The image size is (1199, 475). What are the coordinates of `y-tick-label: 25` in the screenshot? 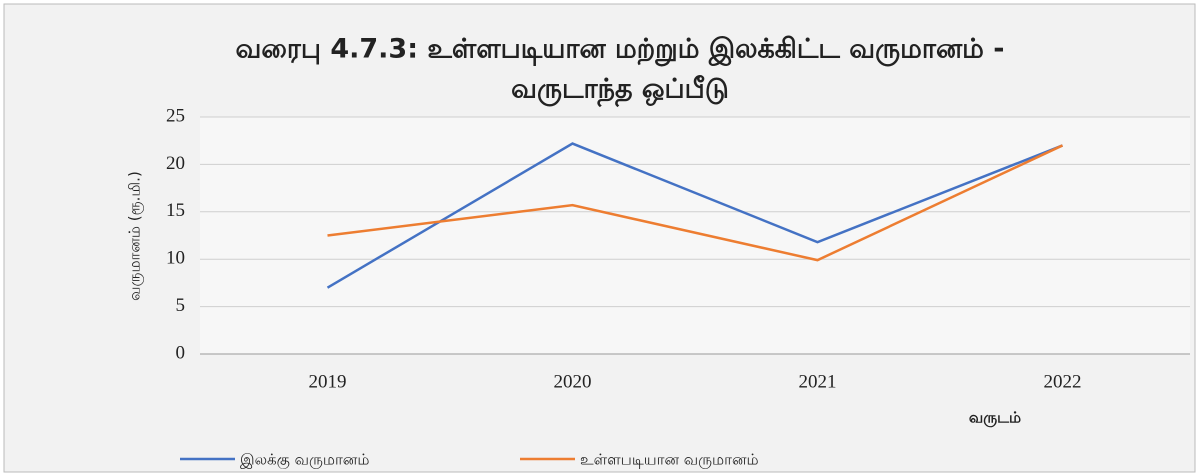 It's located at (175, 115).